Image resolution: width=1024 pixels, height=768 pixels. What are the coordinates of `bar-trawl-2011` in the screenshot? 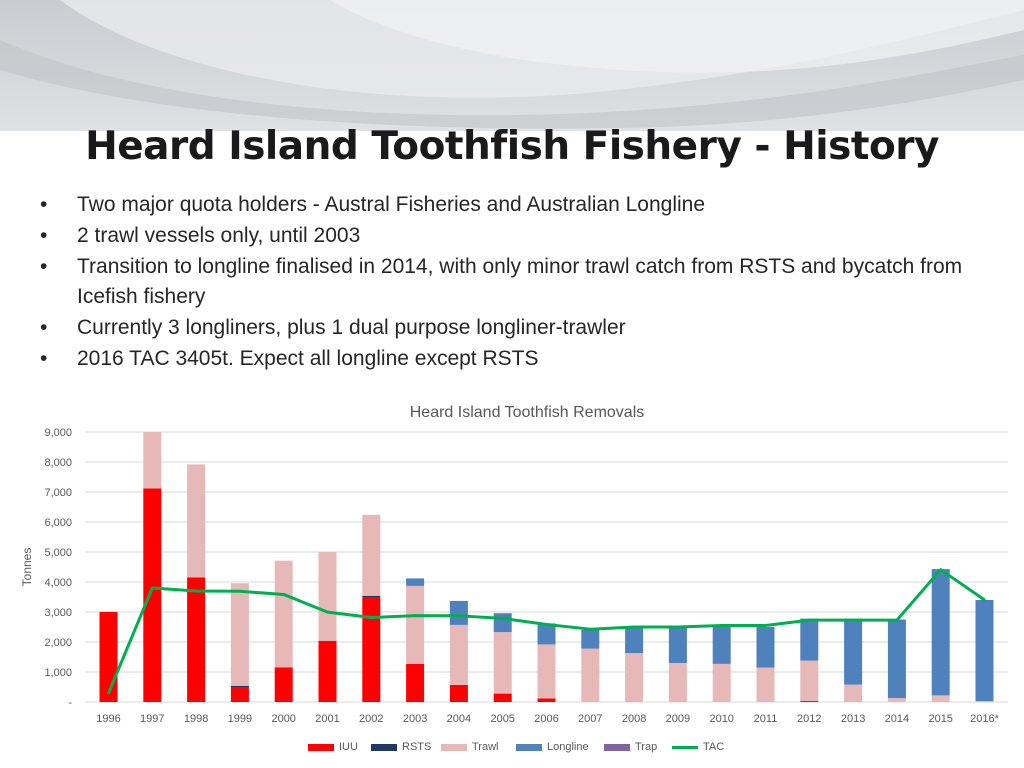 It's located at (765, 684).